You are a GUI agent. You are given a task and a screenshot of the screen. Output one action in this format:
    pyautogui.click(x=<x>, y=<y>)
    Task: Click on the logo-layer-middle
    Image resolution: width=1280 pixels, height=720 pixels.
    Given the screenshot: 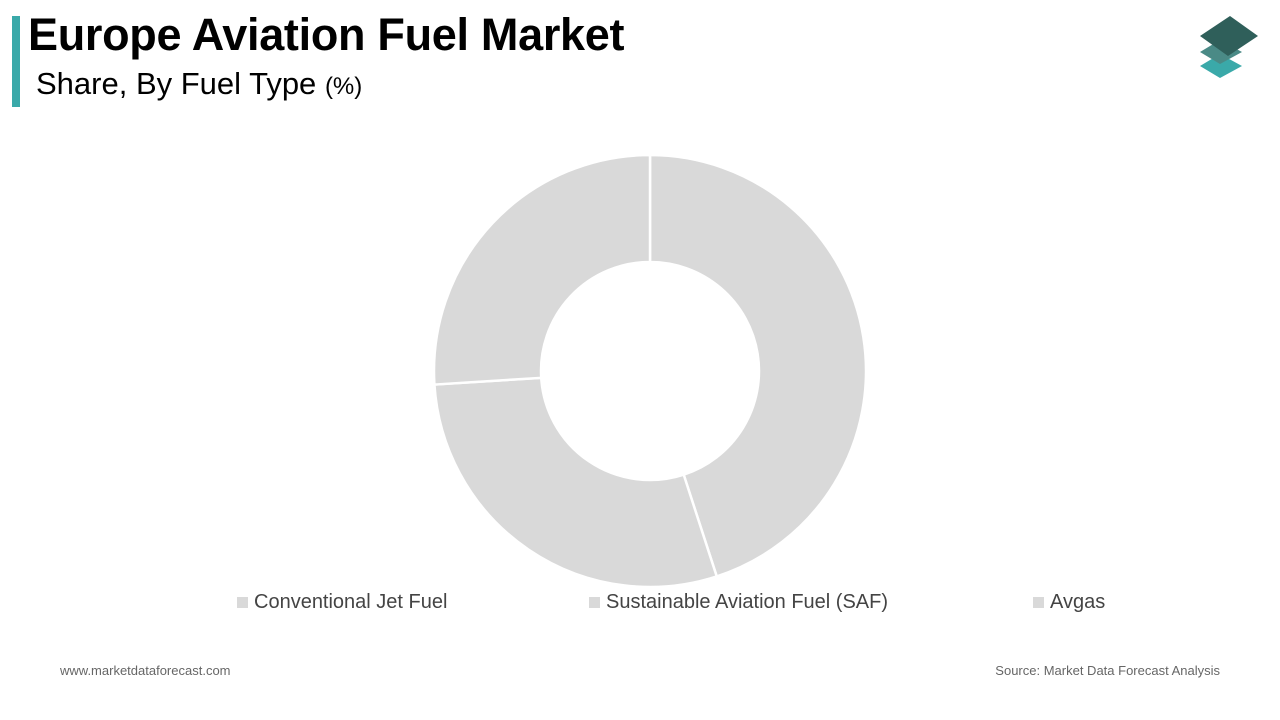 What is the action you would take?
    pyautogui.click(x=1221, y=52)
    